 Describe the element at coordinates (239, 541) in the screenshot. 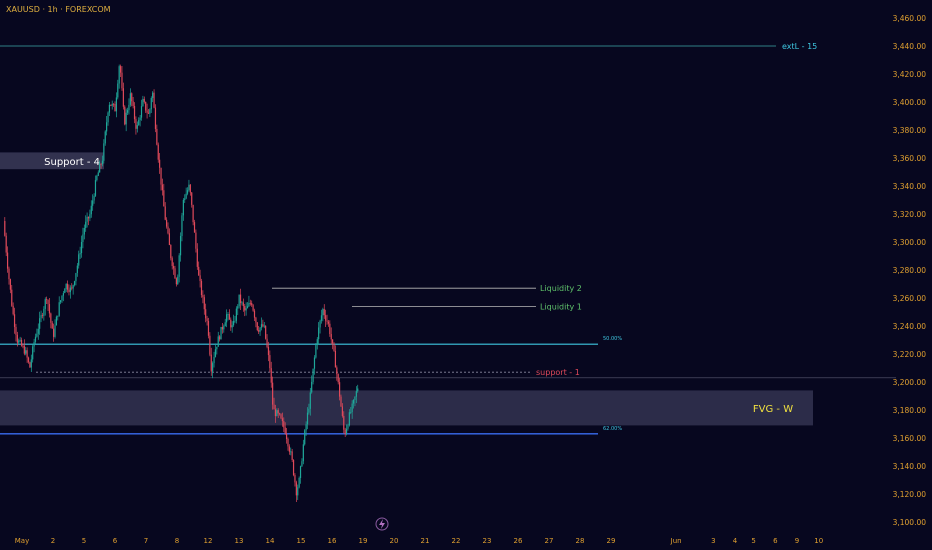

I see `time-tick-label: 13` at that location.